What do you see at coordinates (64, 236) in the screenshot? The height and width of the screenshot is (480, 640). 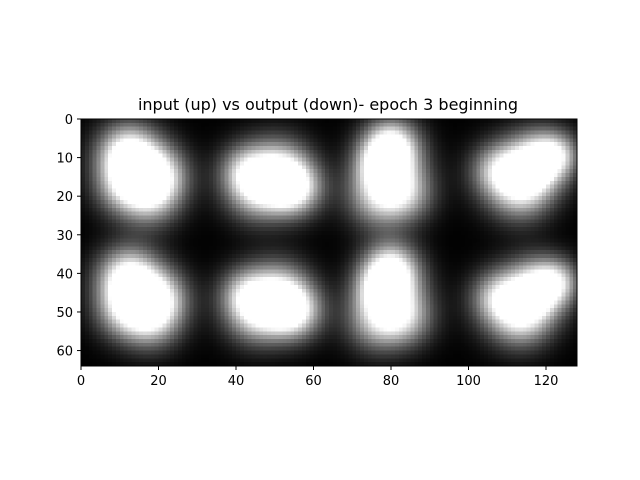 I see `y-tick-label: 30` at bounding box center [64, 236].